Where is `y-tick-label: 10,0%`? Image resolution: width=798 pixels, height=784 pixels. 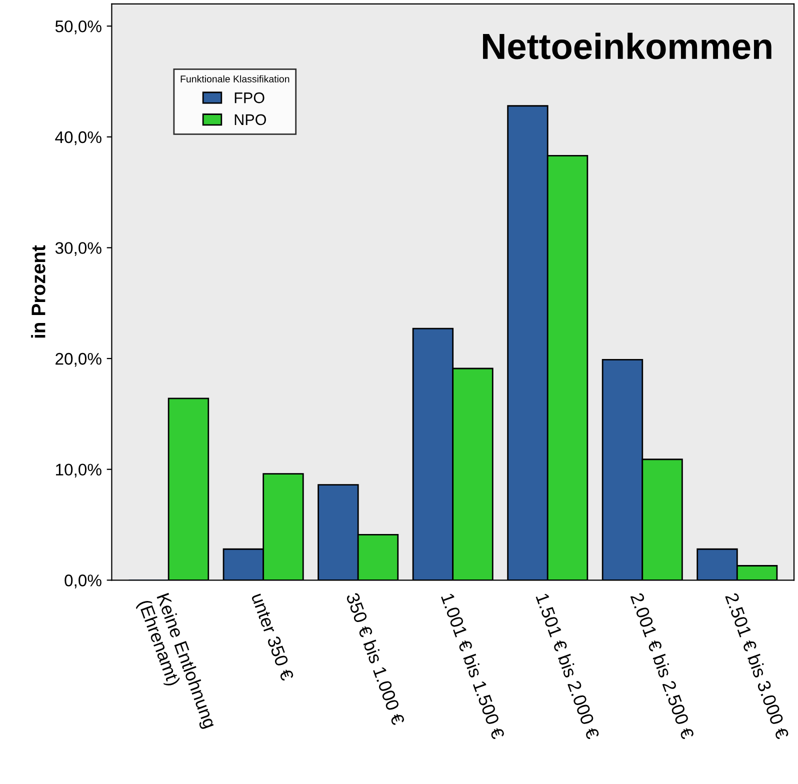 y-tick-label: 10,0% is located at coordinates (79, 471).